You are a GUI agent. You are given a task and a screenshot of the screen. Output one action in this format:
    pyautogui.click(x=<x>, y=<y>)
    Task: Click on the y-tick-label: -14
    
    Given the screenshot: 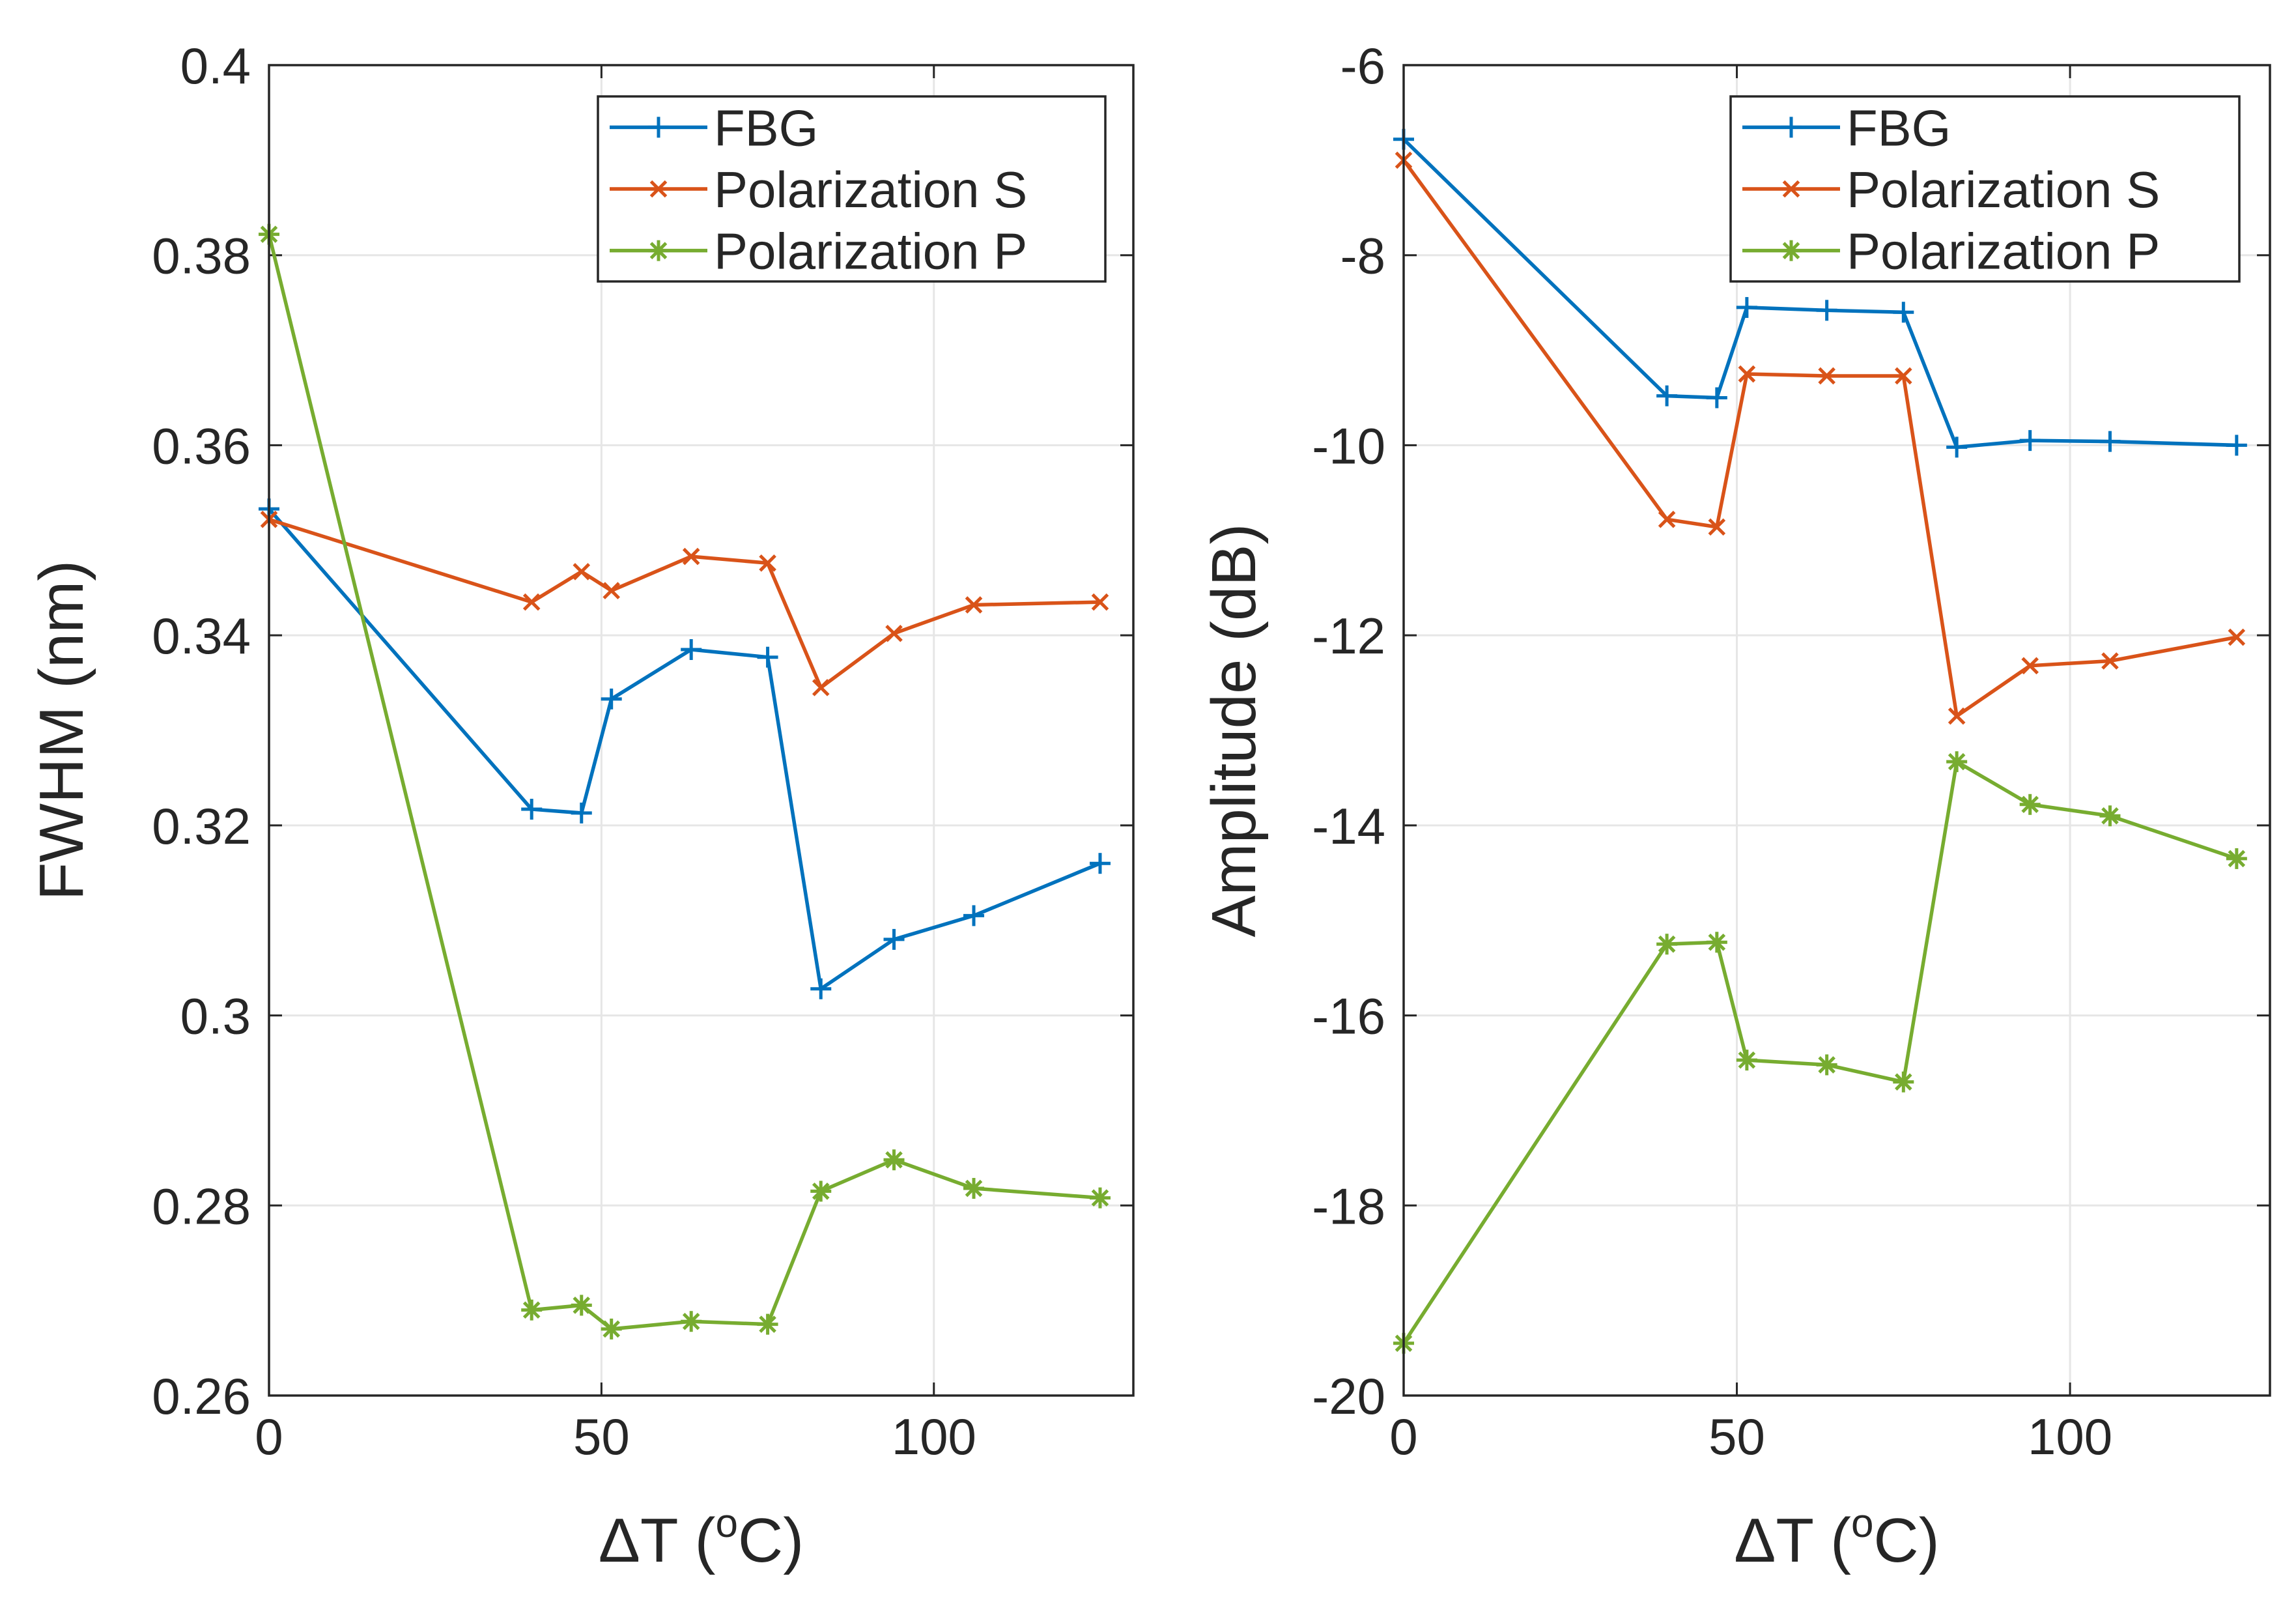 What is the action you would take?
    pyautogui.click(x=1348, y=826)
    